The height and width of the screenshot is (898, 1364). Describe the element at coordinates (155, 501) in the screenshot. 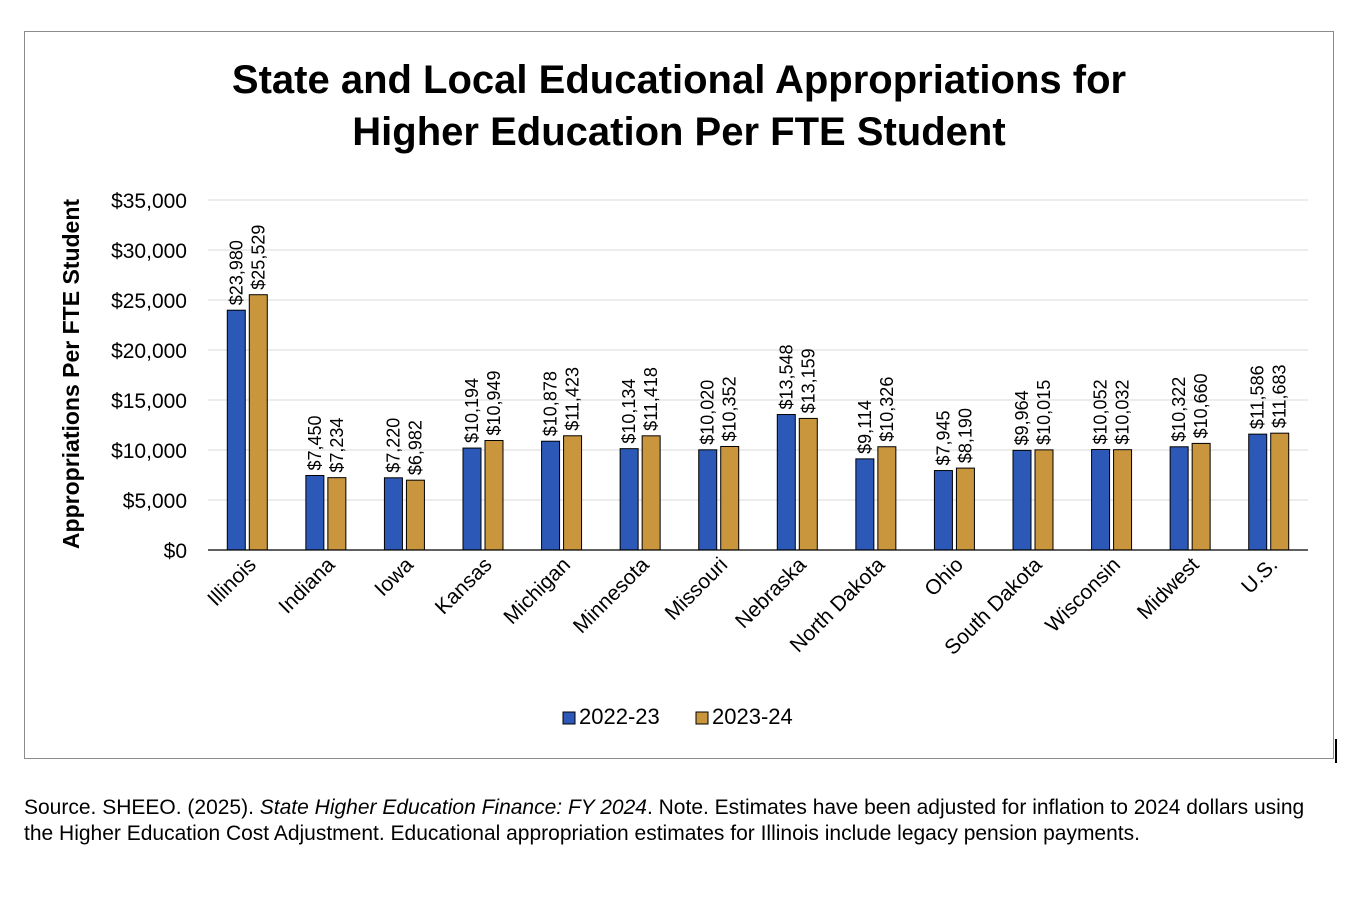

I see `y-tick-label: $5,000` at that location.